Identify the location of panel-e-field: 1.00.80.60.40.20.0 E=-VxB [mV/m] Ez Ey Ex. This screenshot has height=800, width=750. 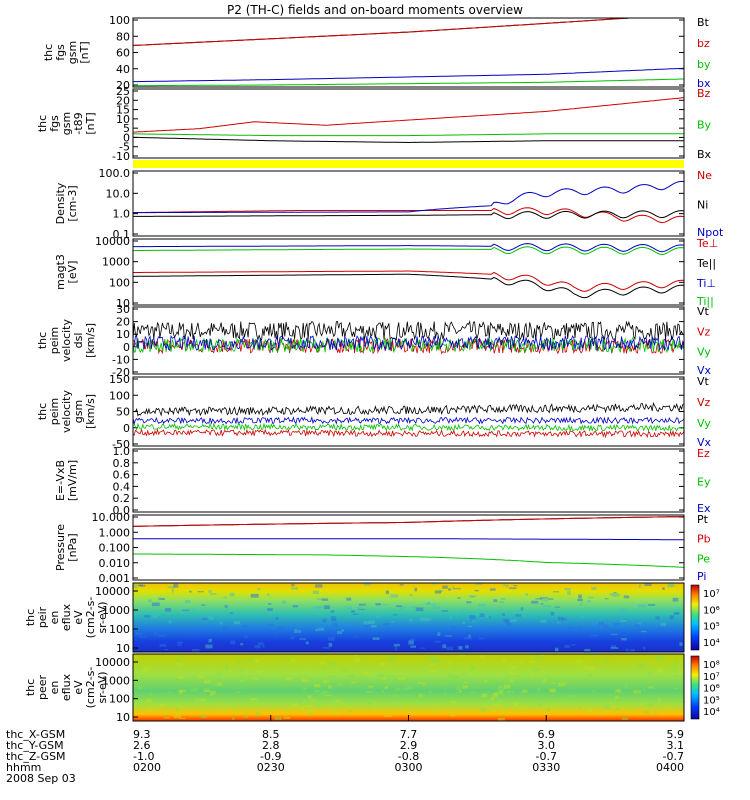
(382, 481).